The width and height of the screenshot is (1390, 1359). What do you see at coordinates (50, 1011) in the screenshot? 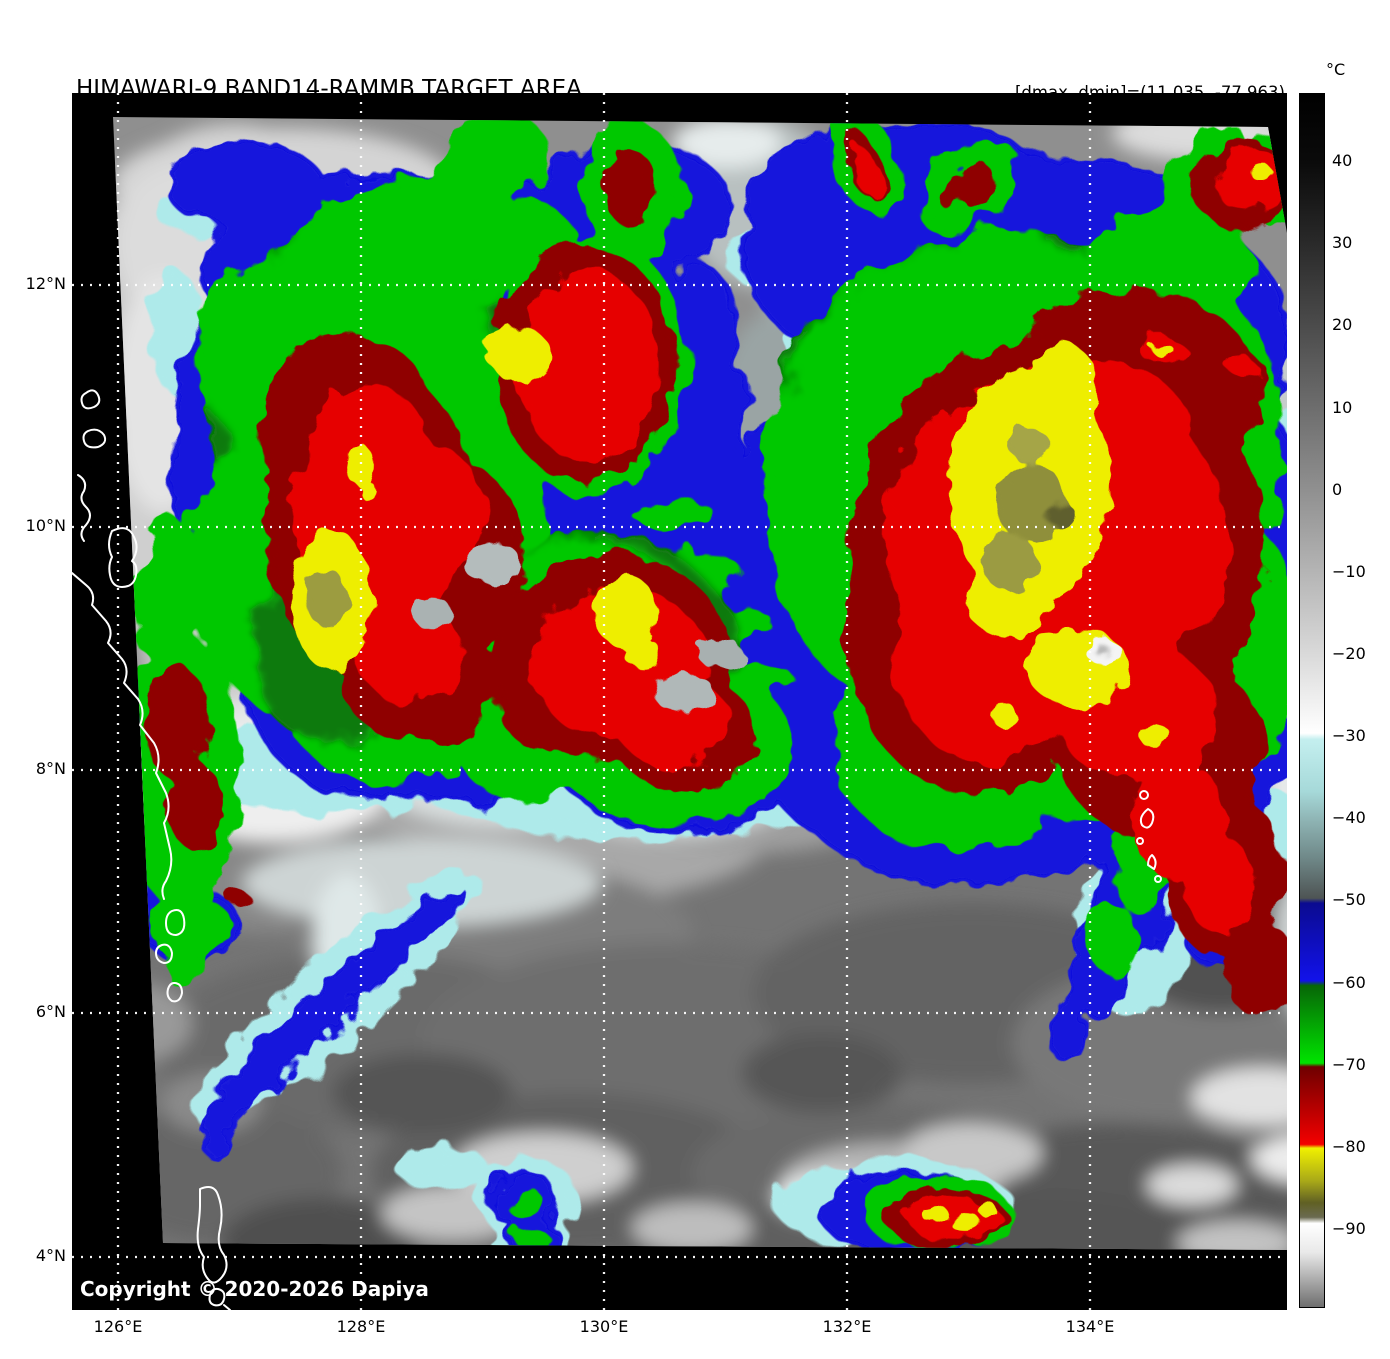
I see `lat-tick-label: 6°N` at bounding box center [50, 1011].